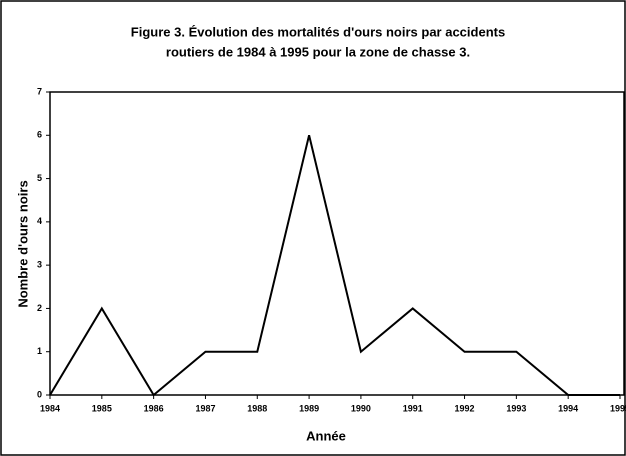 This screenshot has width=626, height=456. What do you see at coordinates (39, 135) in the screenshot?
I see `y-tick-label: 6` at bounding box center [39, 135].